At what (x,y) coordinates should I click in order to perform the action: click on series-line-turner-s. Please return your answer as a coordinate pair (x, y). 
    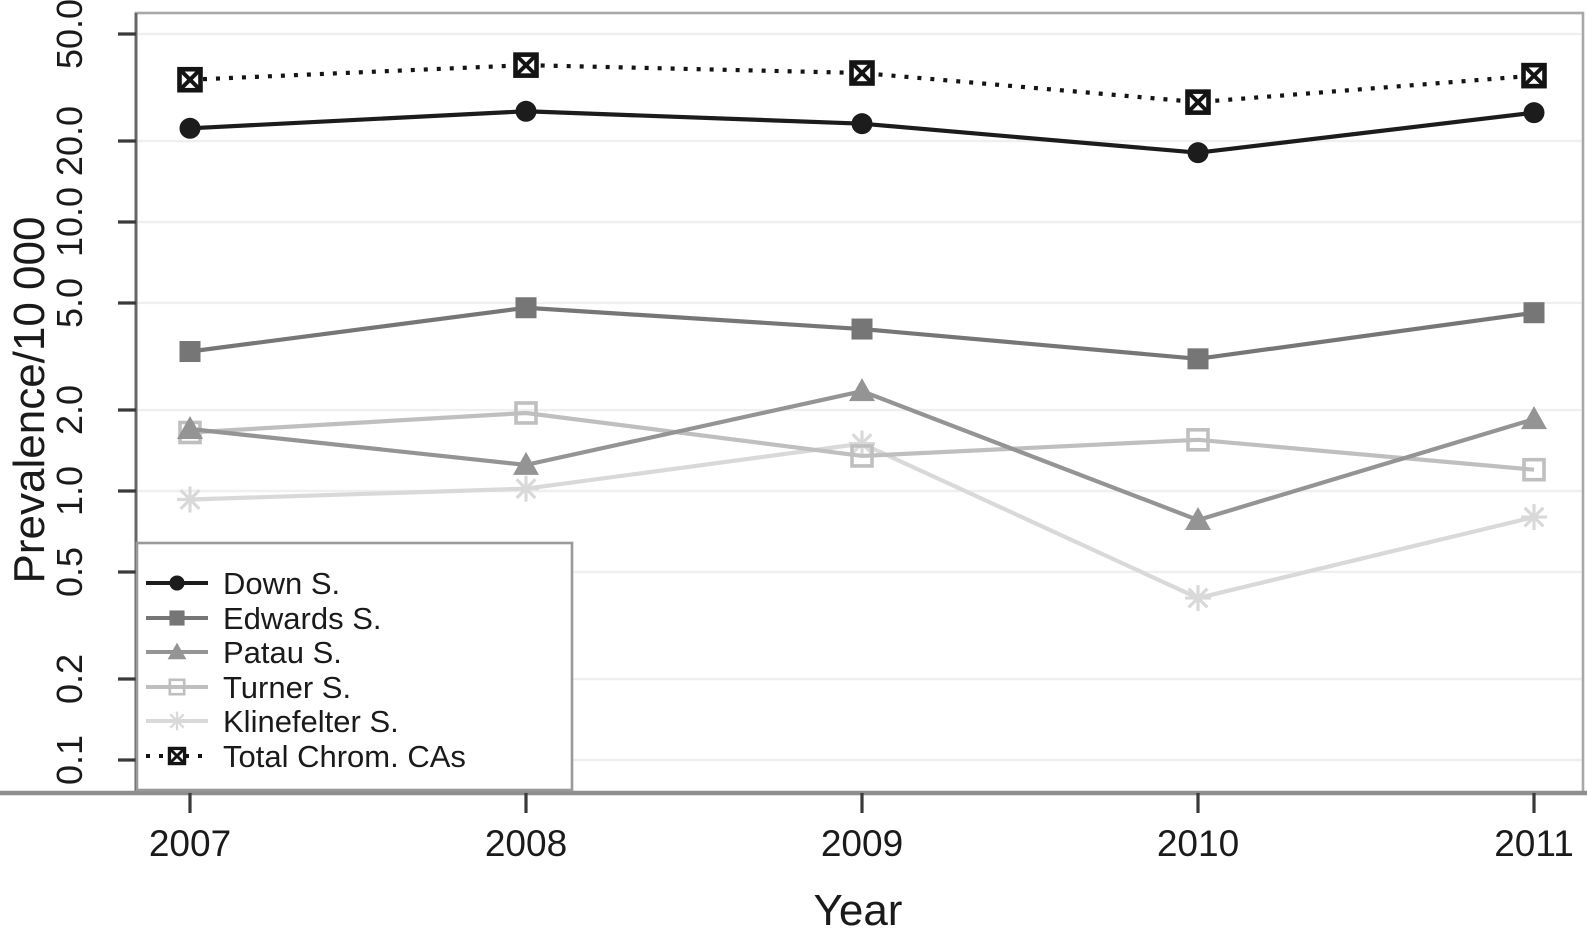
    Looking at the image, I should click on (862, 441).